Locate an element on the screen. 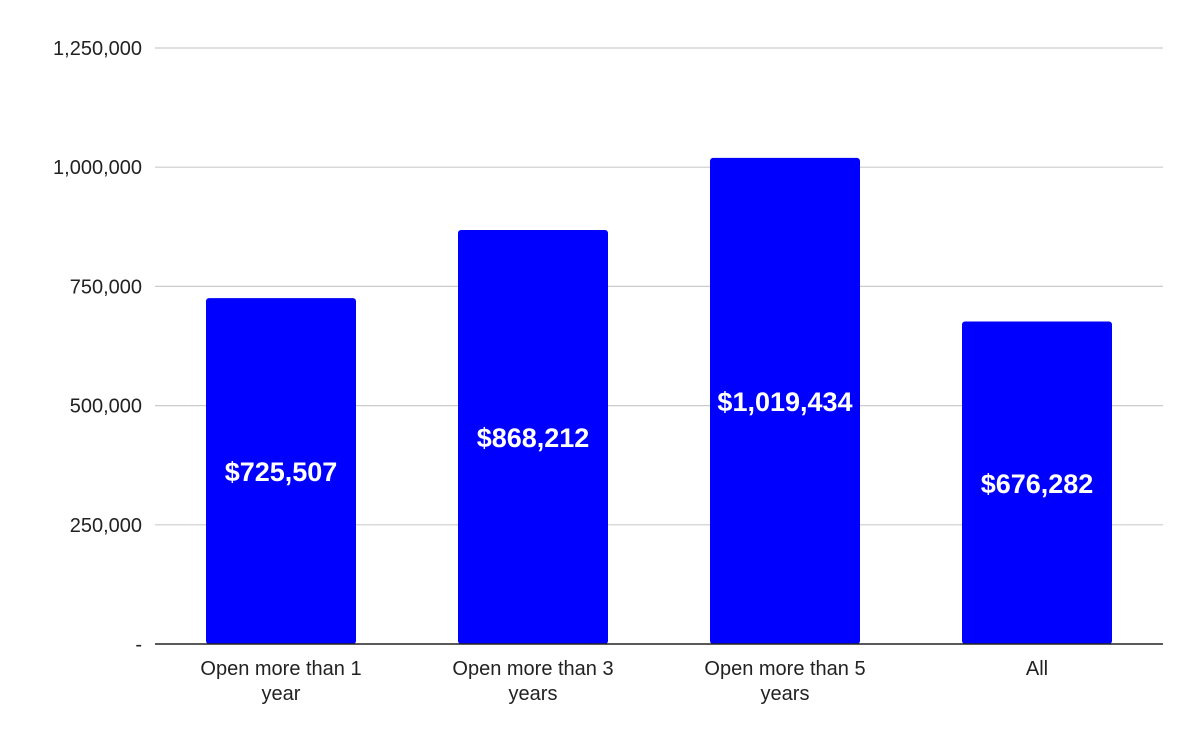 This screenshot has height=747, width=1200. x-category-label-2-line-1: years is located at coordinates (785, 694).